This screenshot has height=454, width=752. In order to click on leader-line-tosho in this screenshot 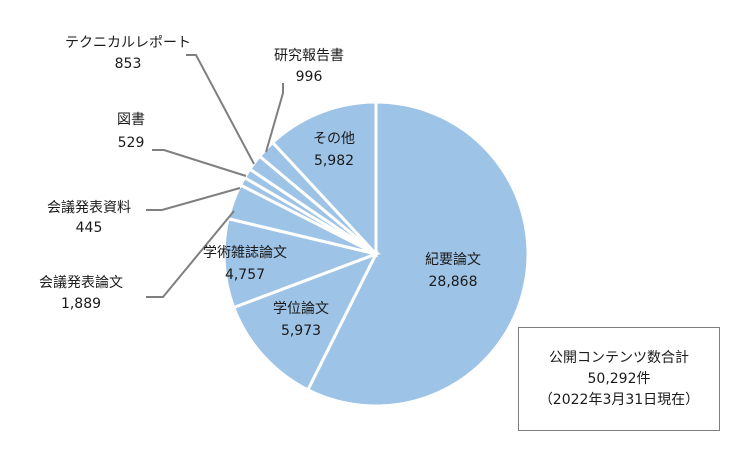, I will do `click(199, 163)`.